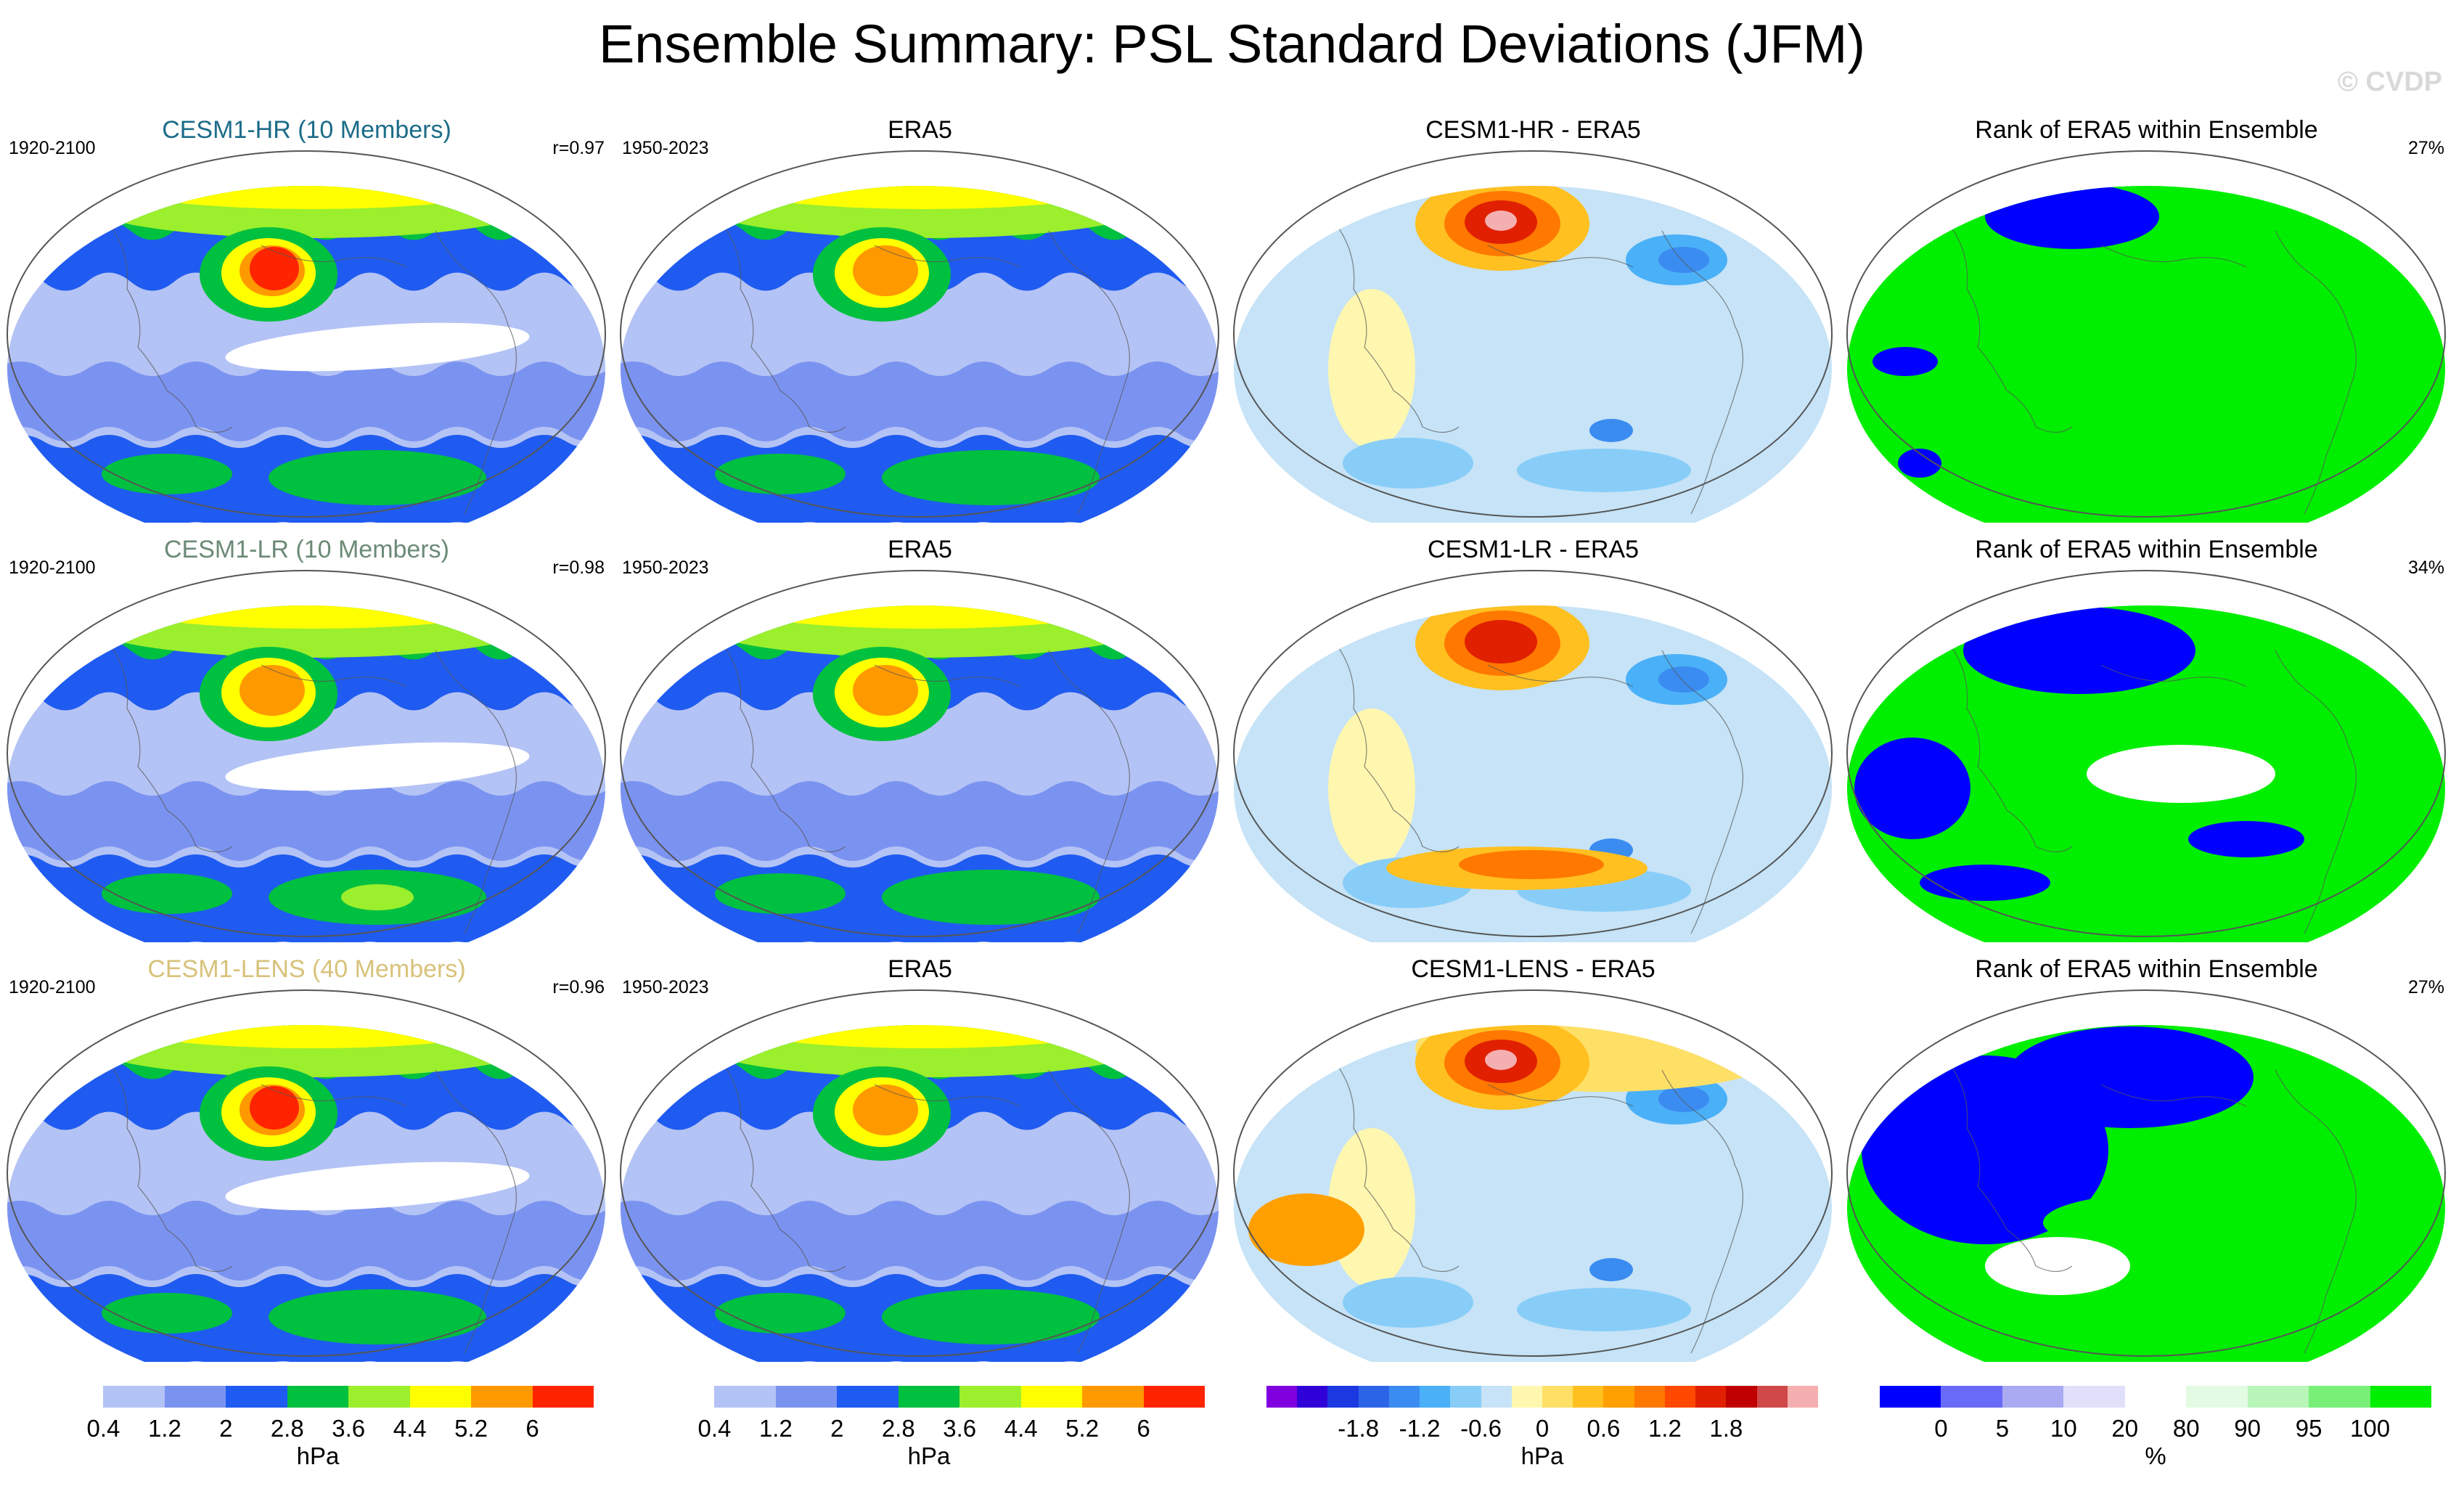 The width and height of the screenshot is (2464, 1486). What do you see at coordinates (837, 1429) in the screenshot?
I see `colorbar-tick-label: 2` at bounding box center [837, 1429].